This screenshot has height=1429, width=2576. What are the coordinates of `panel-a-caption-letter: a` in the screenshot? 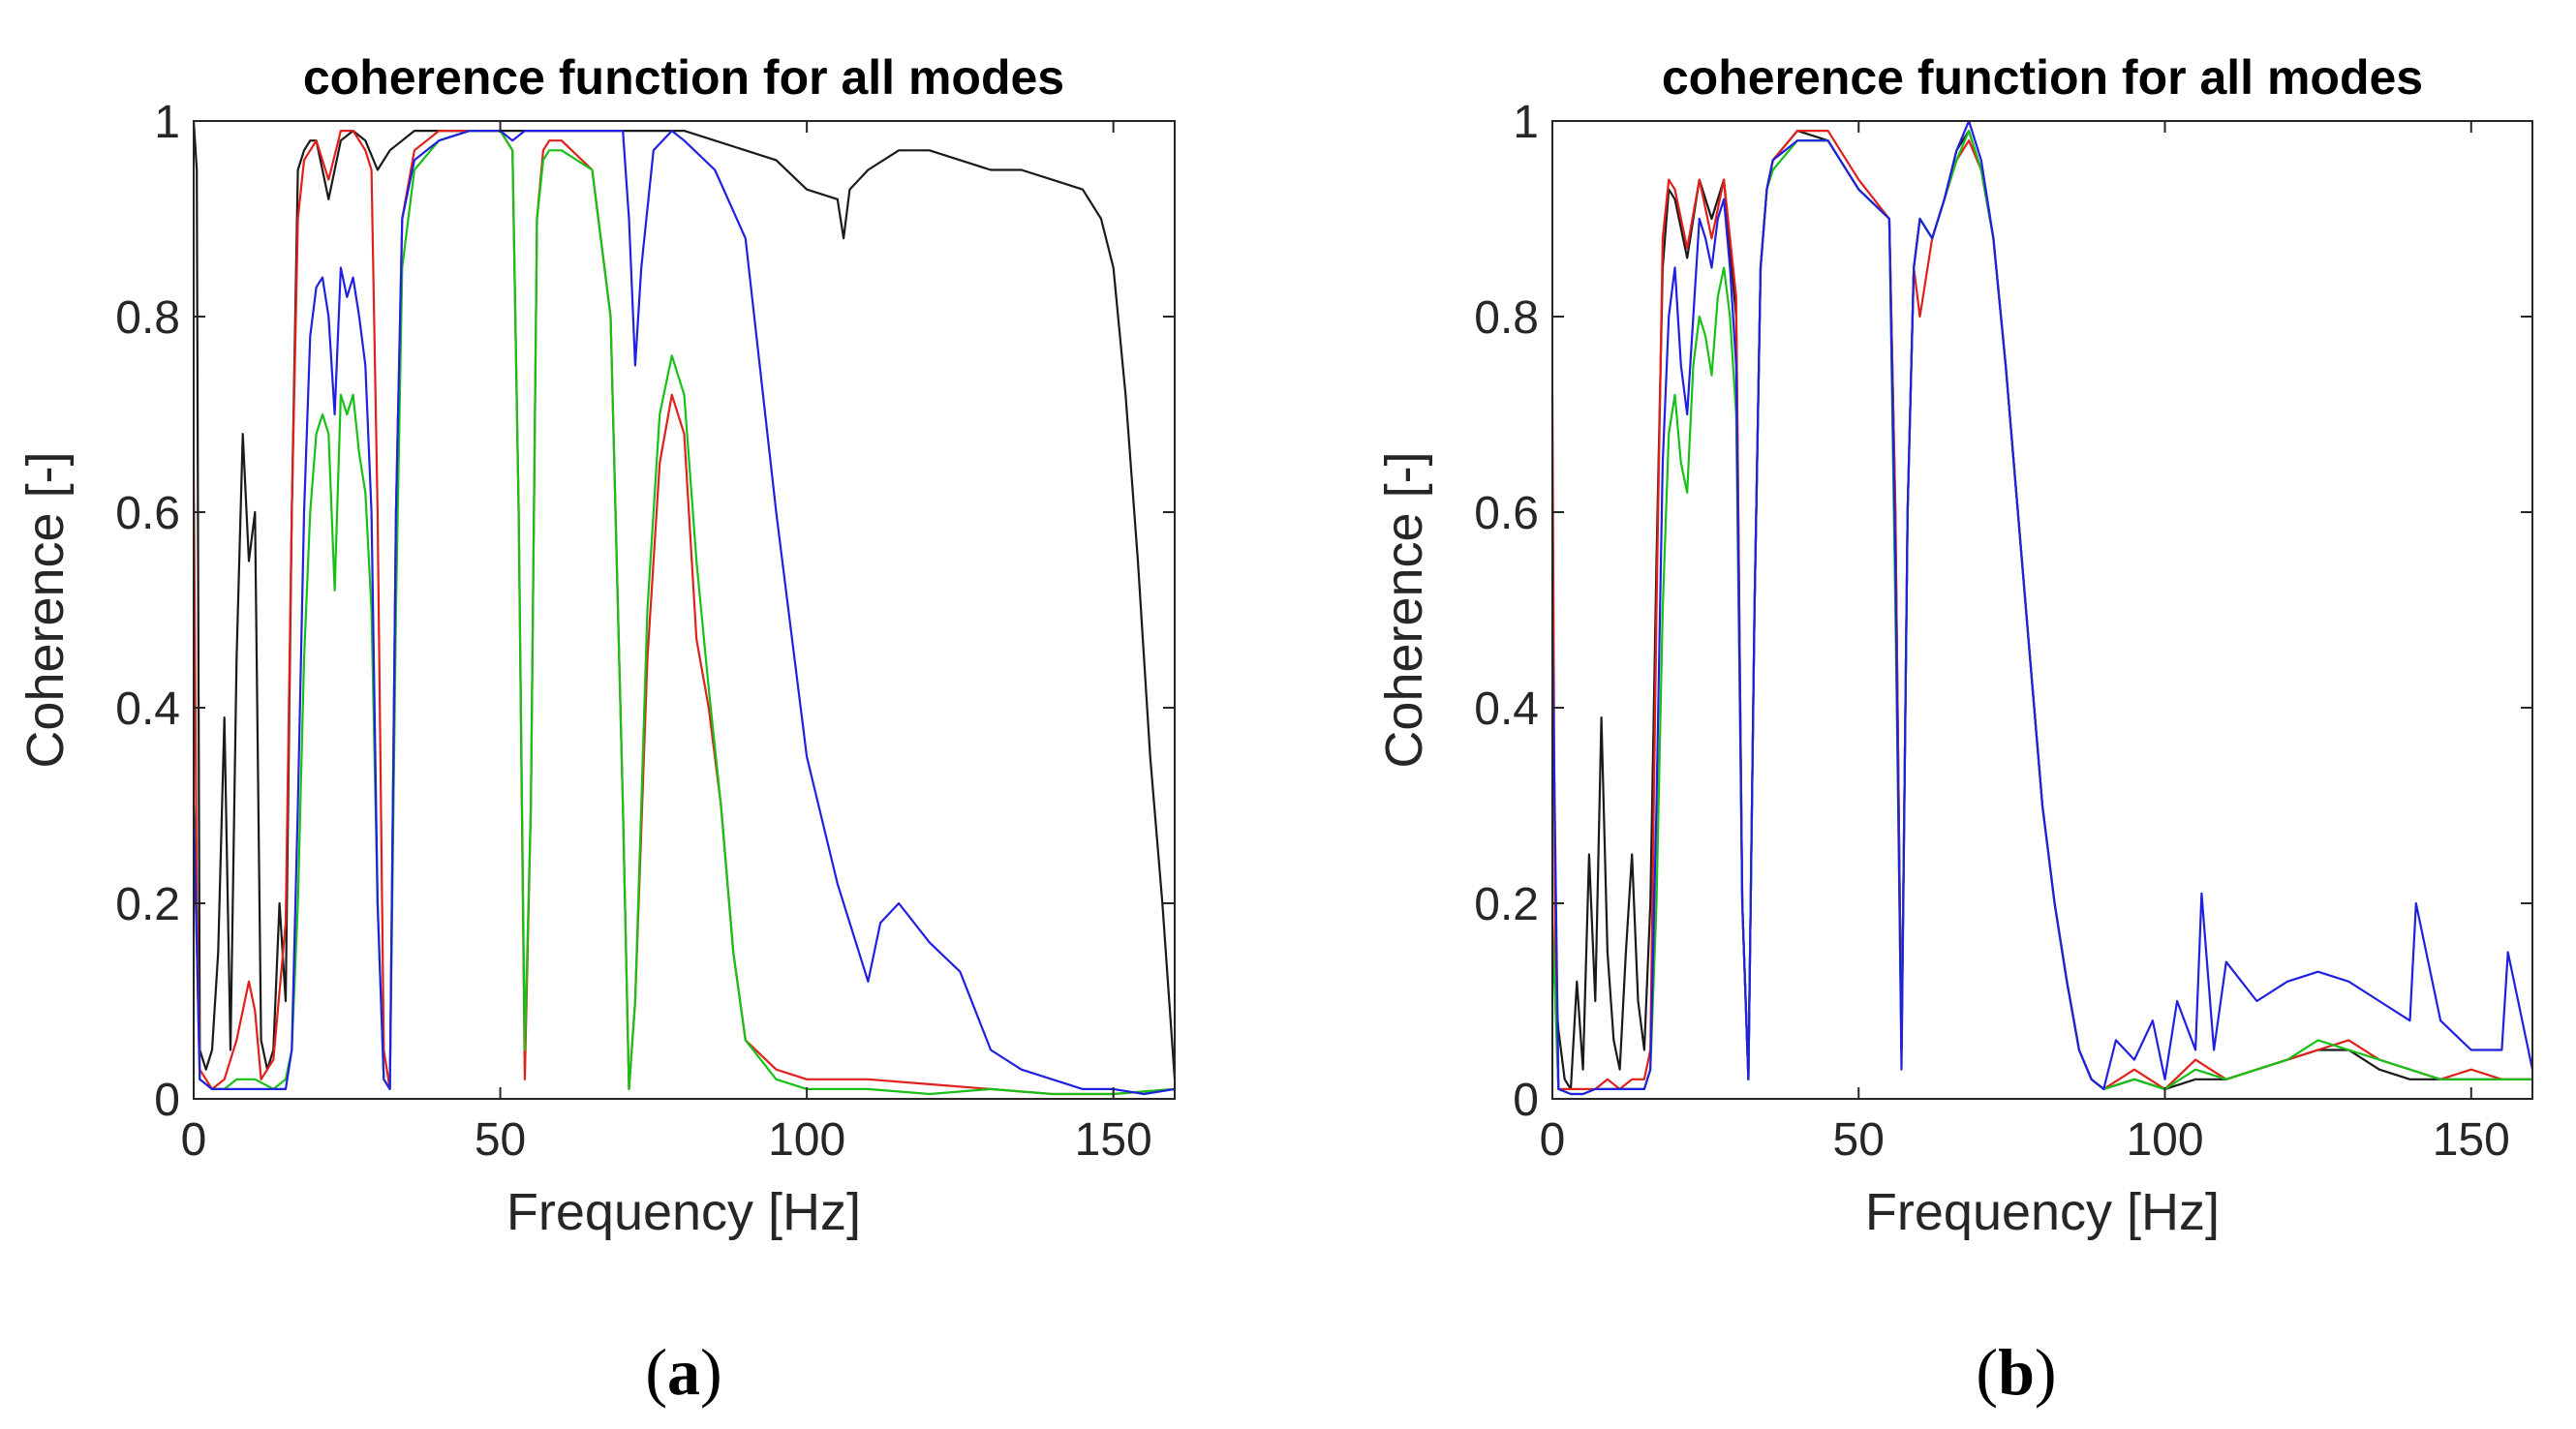 It's located at (683, 1372).